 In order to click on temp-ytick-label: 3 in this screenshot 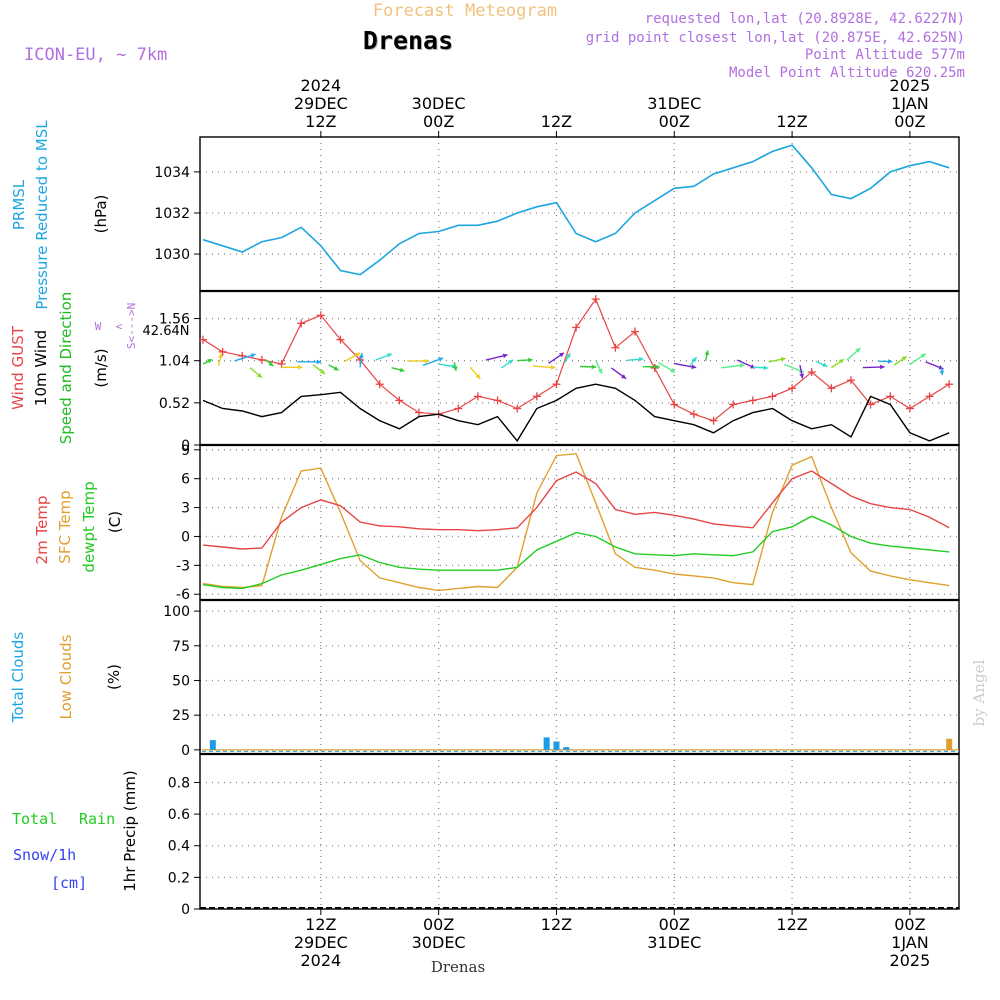, I will do `click(185, 509)`.